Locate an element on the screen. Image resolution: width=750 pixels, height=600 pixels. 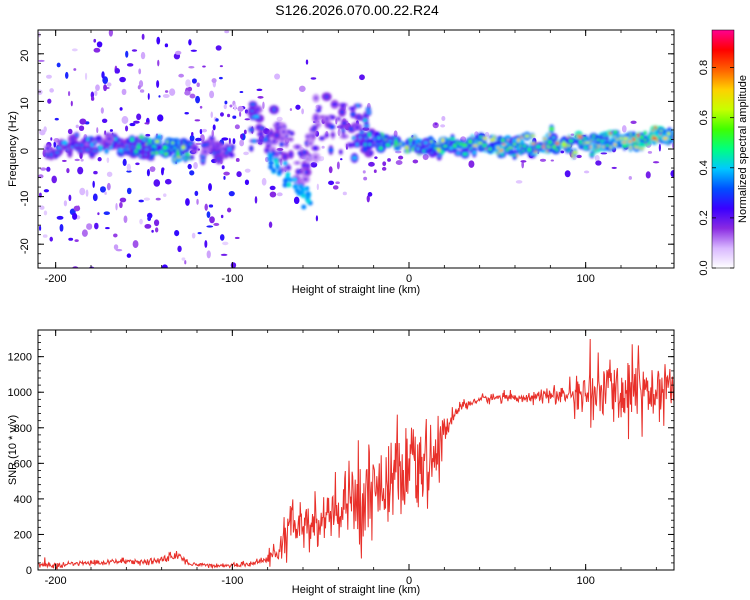
x-tick-label: 100 is located at coordinates (585, 581).